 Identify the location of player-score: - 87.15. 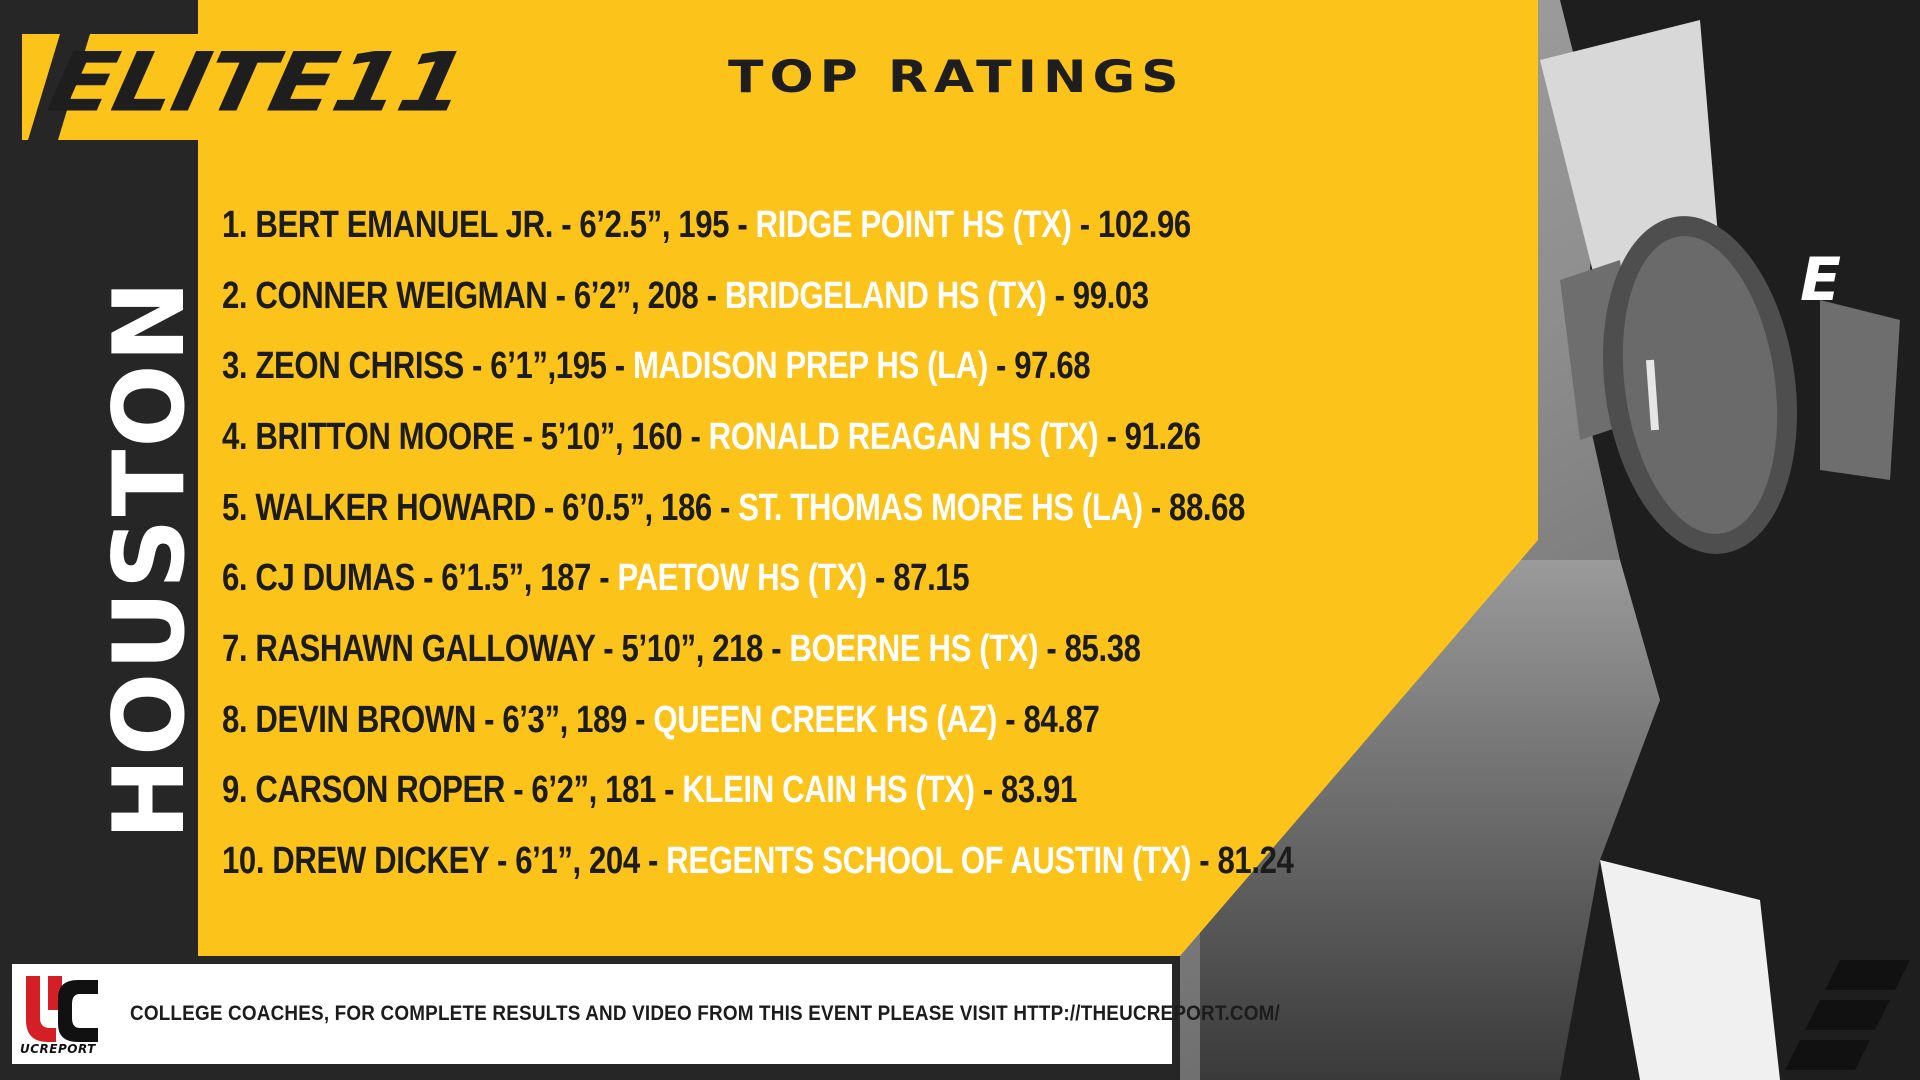
(918, 578).